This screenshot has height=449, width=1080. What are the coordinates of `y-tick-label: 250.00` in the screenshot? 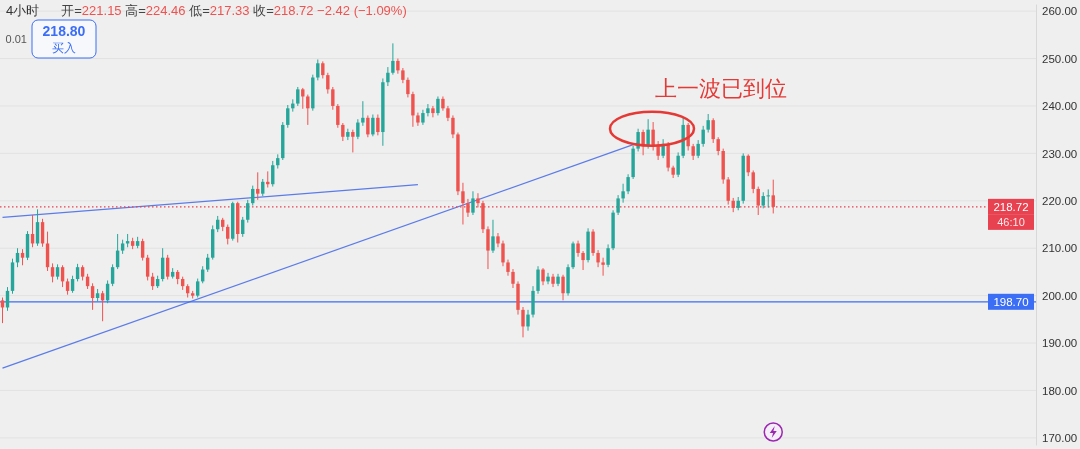 It's located at (1060, 58).